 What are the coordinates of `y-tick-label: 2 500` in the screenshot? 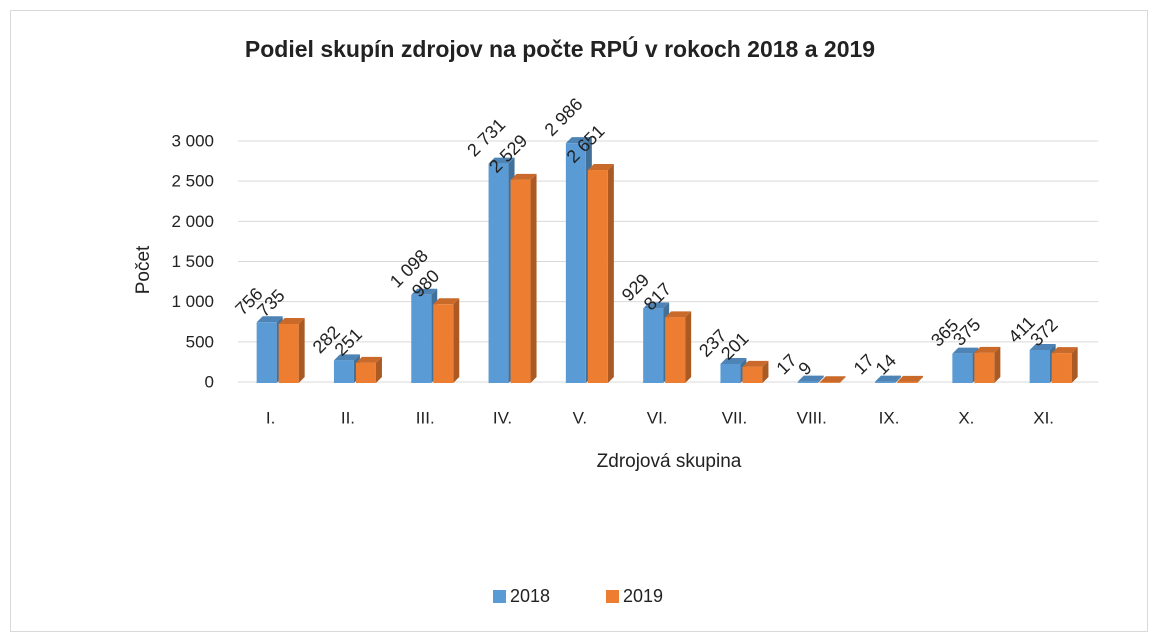 It's located at (192, 181).